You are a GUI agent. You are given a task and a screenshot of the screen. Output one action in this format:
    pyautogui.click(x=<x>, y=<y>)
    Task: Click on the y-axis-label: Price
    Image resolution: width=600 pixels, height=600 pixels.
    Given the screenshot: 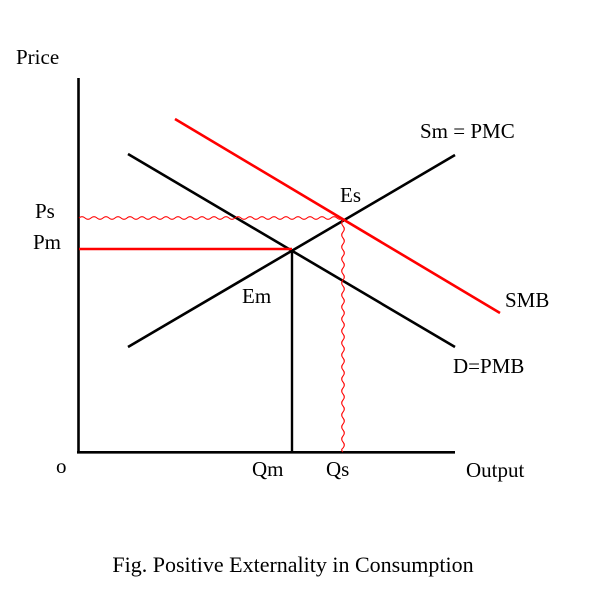 What is the action you would take?
    pyautogui.click(x=38, y=57)
    